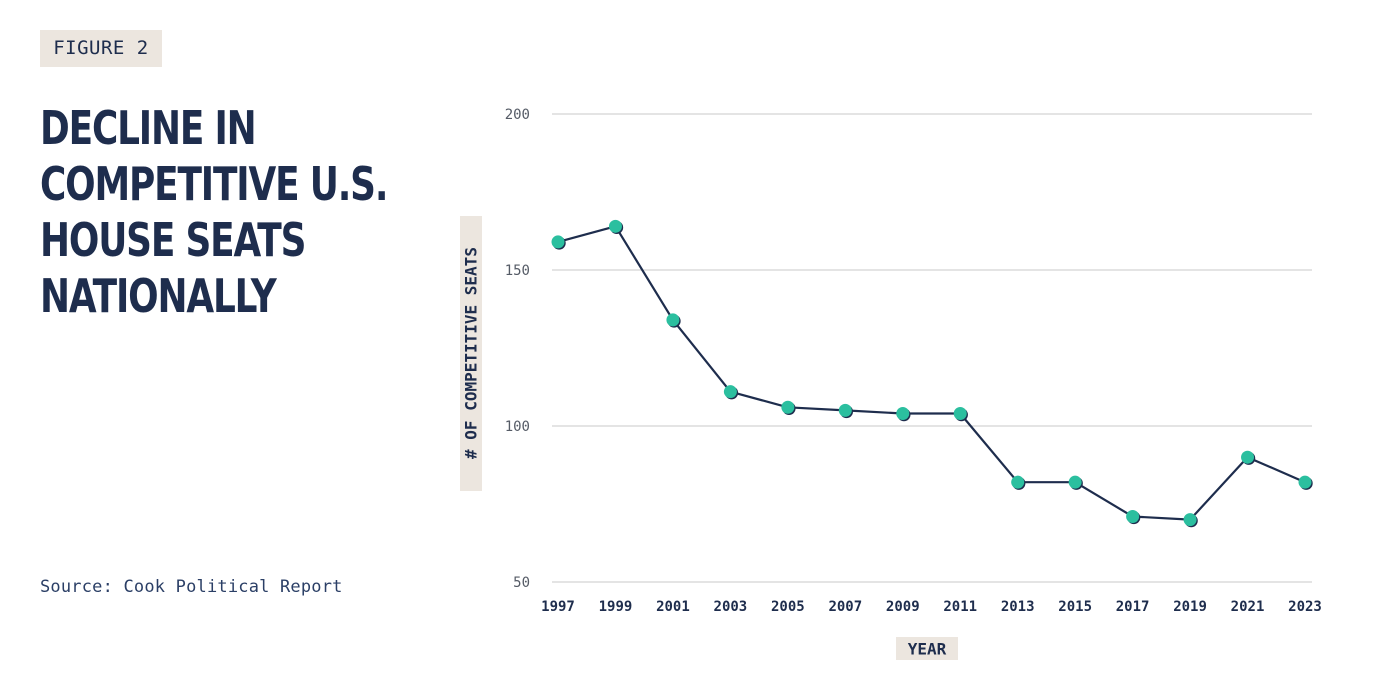 Image resolution: width=1378 pixels, height=698 pixels. What do you see at coordinates (1190, 607) in the screenshot?
I see `x-tick-label: 2019` at bounding box center [1190, 607].